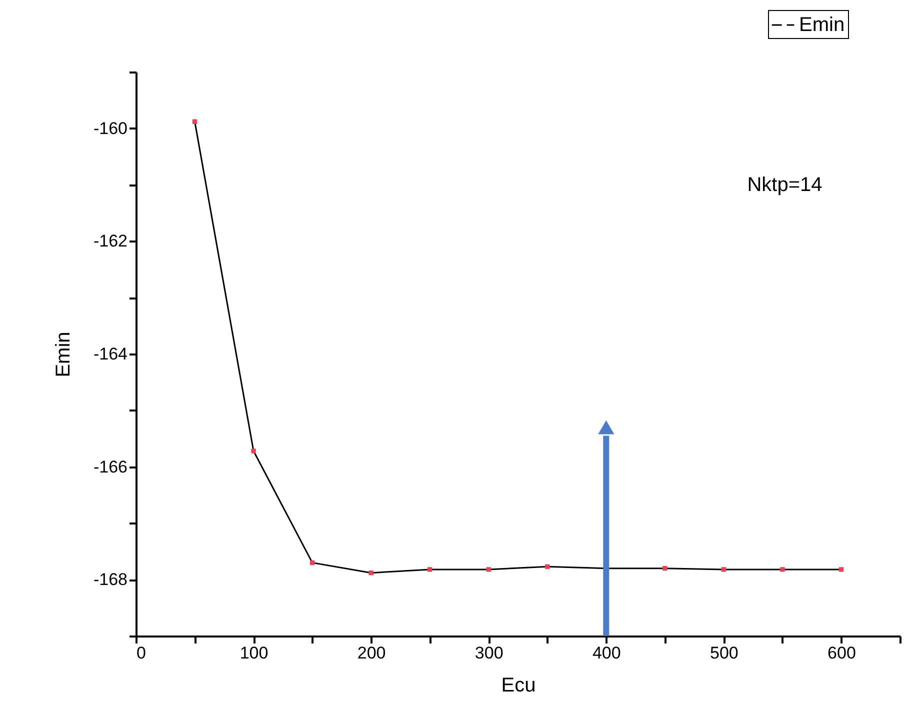  Describe the element at coordinates (110, 466) in the screenshot. I see `y-tick-label: -166` at that location.